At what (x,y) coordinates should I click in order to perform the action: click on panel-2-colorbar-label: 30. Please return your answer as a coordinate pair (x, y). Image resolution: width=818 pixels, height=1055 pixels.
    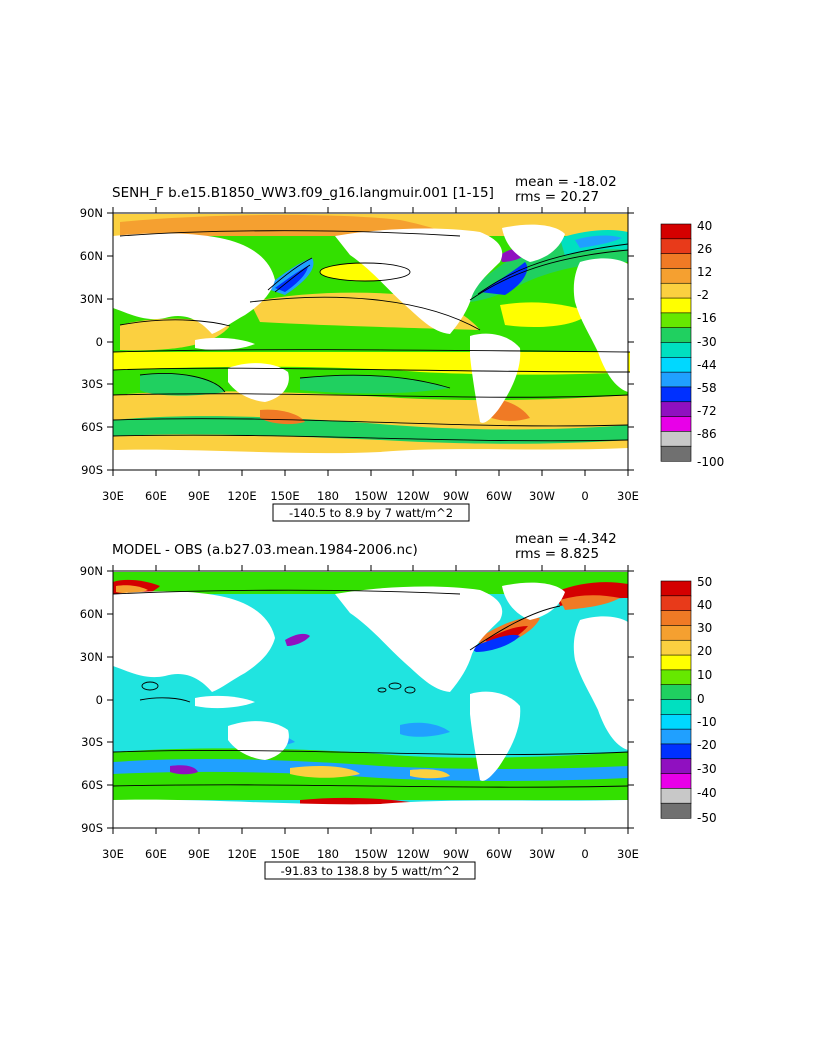
    Looking at the image, I should click on (704, 628).